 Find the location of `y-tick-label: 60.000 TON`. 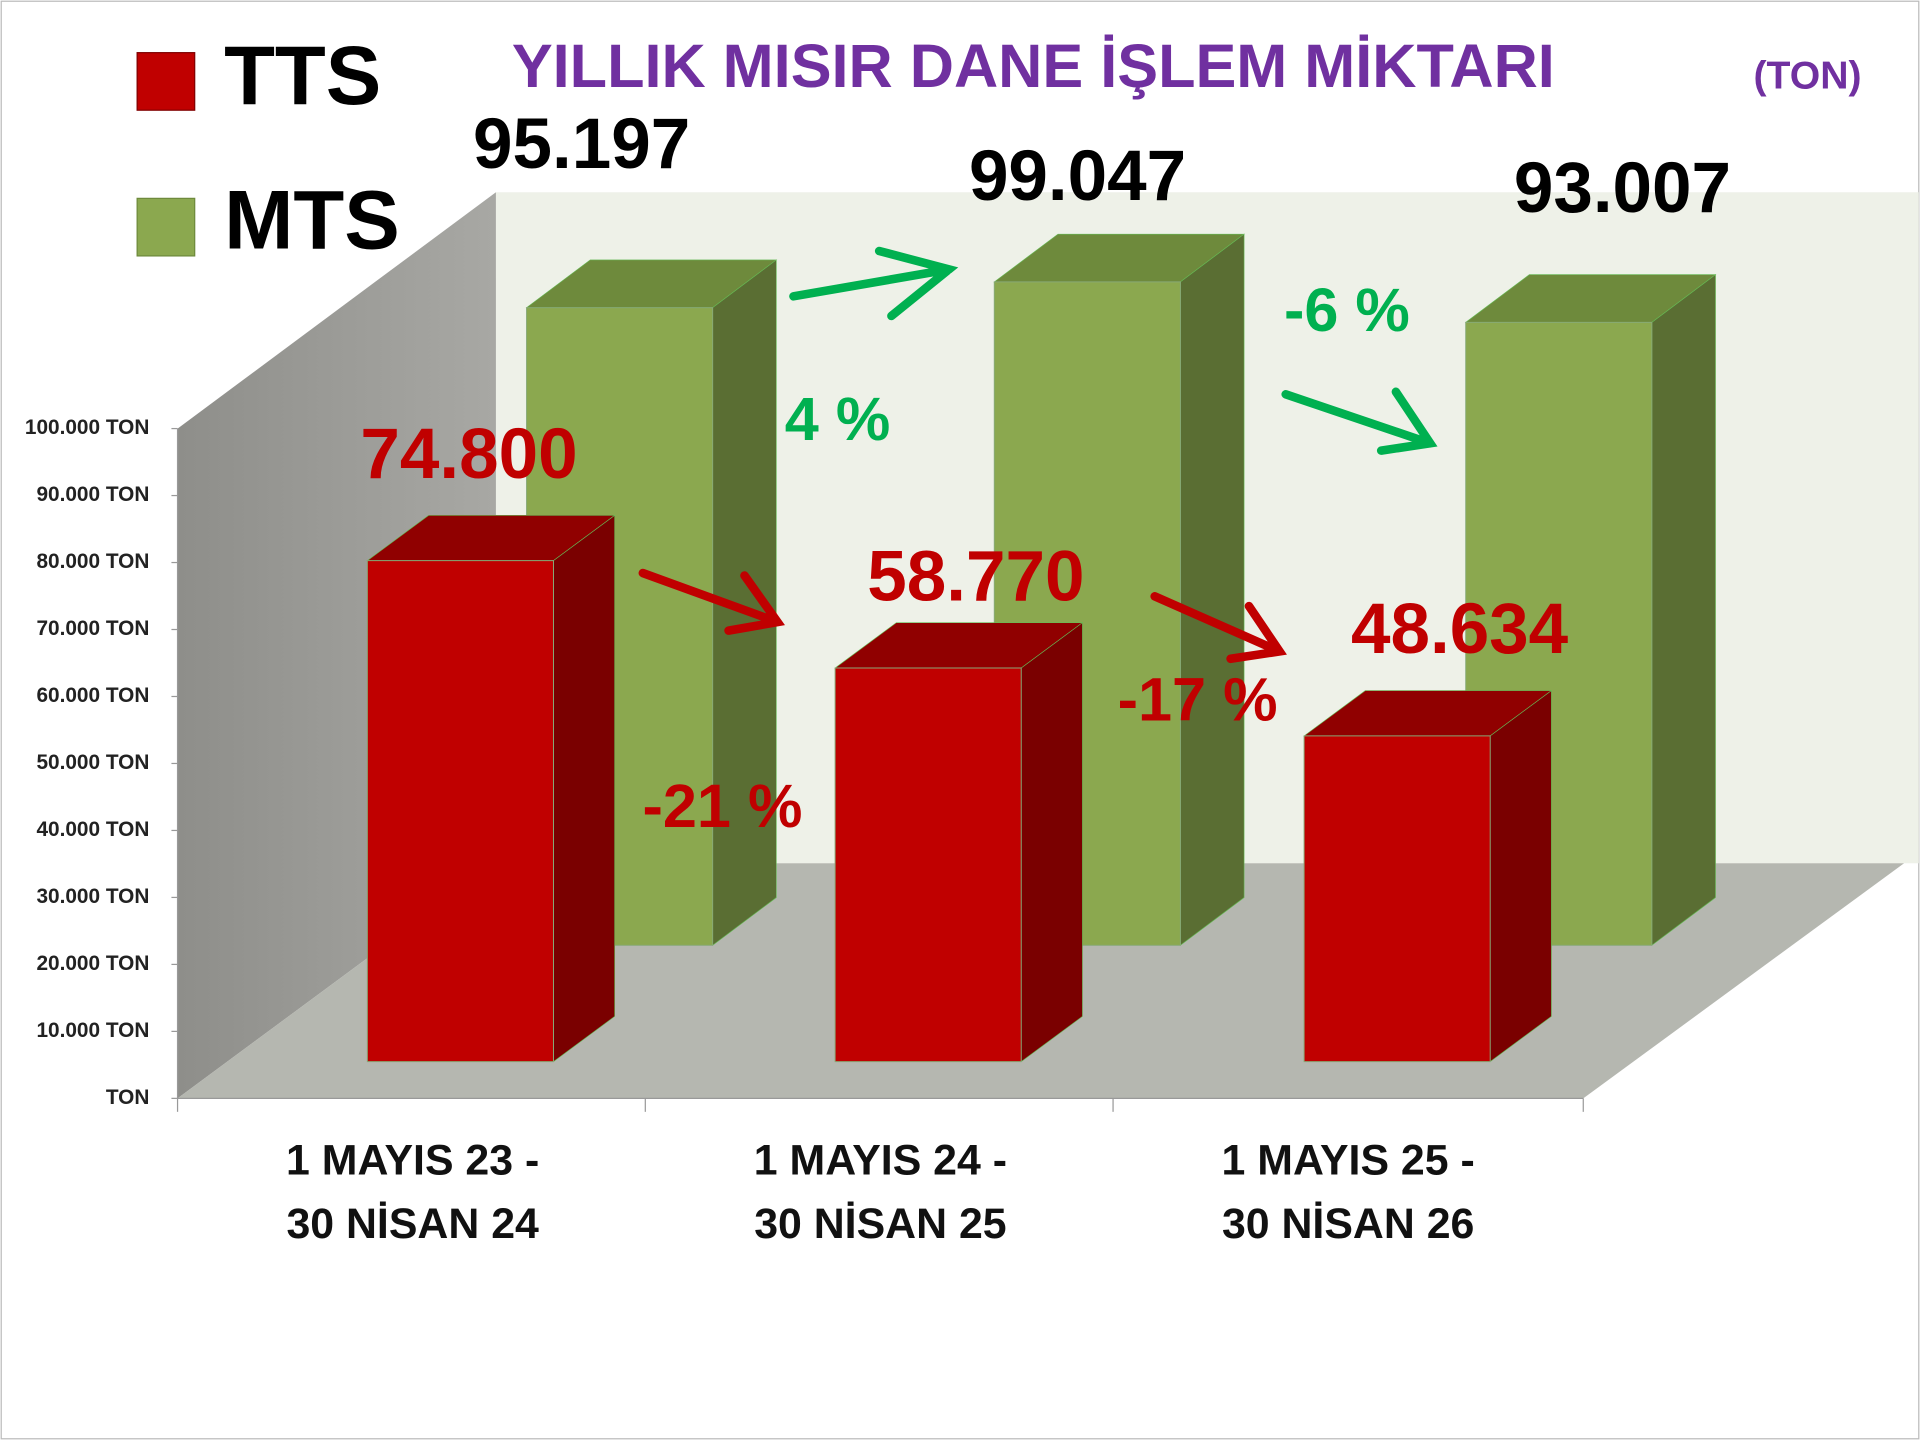

y-tick-label: 60.000 TON is located at coordinates (92, 695).